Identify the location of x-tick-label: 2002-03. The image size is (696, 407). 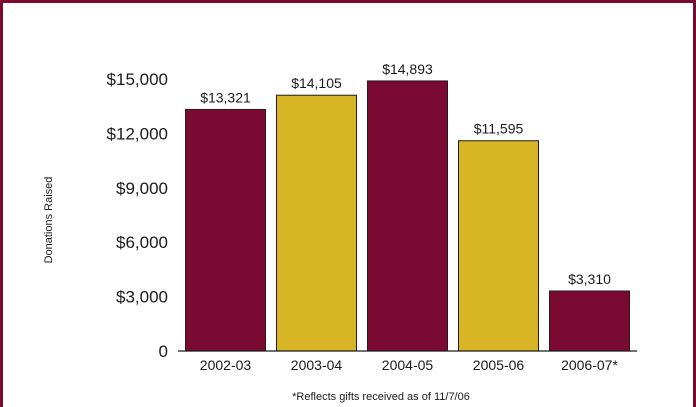
(226, 365).